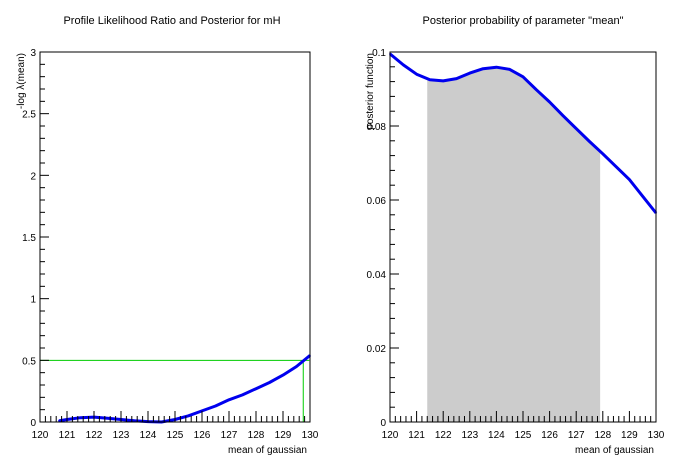  What do you see at coordinates (370, 91) in the screenshot?
I see `y-axis-label: posterior function` at bounding box center [370, 91].